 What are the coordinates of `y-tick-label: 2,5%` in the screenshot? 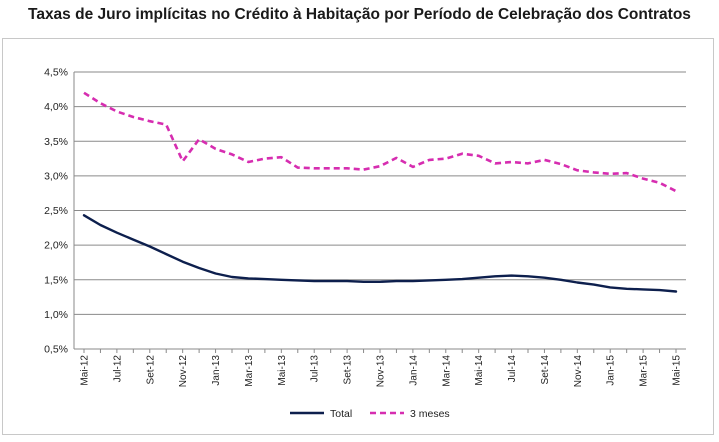 It's located at (56, 211).